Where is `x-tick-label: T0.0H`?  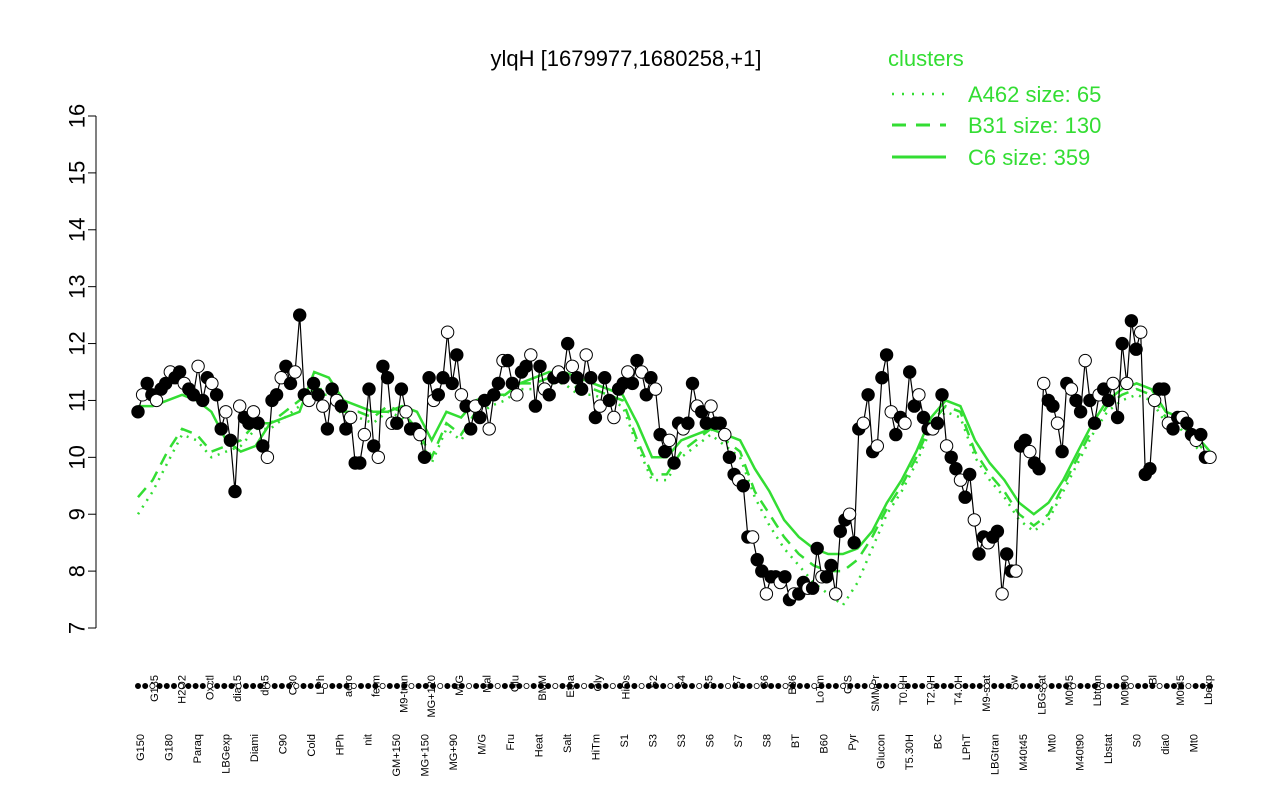
x-tick-label: T0.0H is located at coordinates (904, 690).